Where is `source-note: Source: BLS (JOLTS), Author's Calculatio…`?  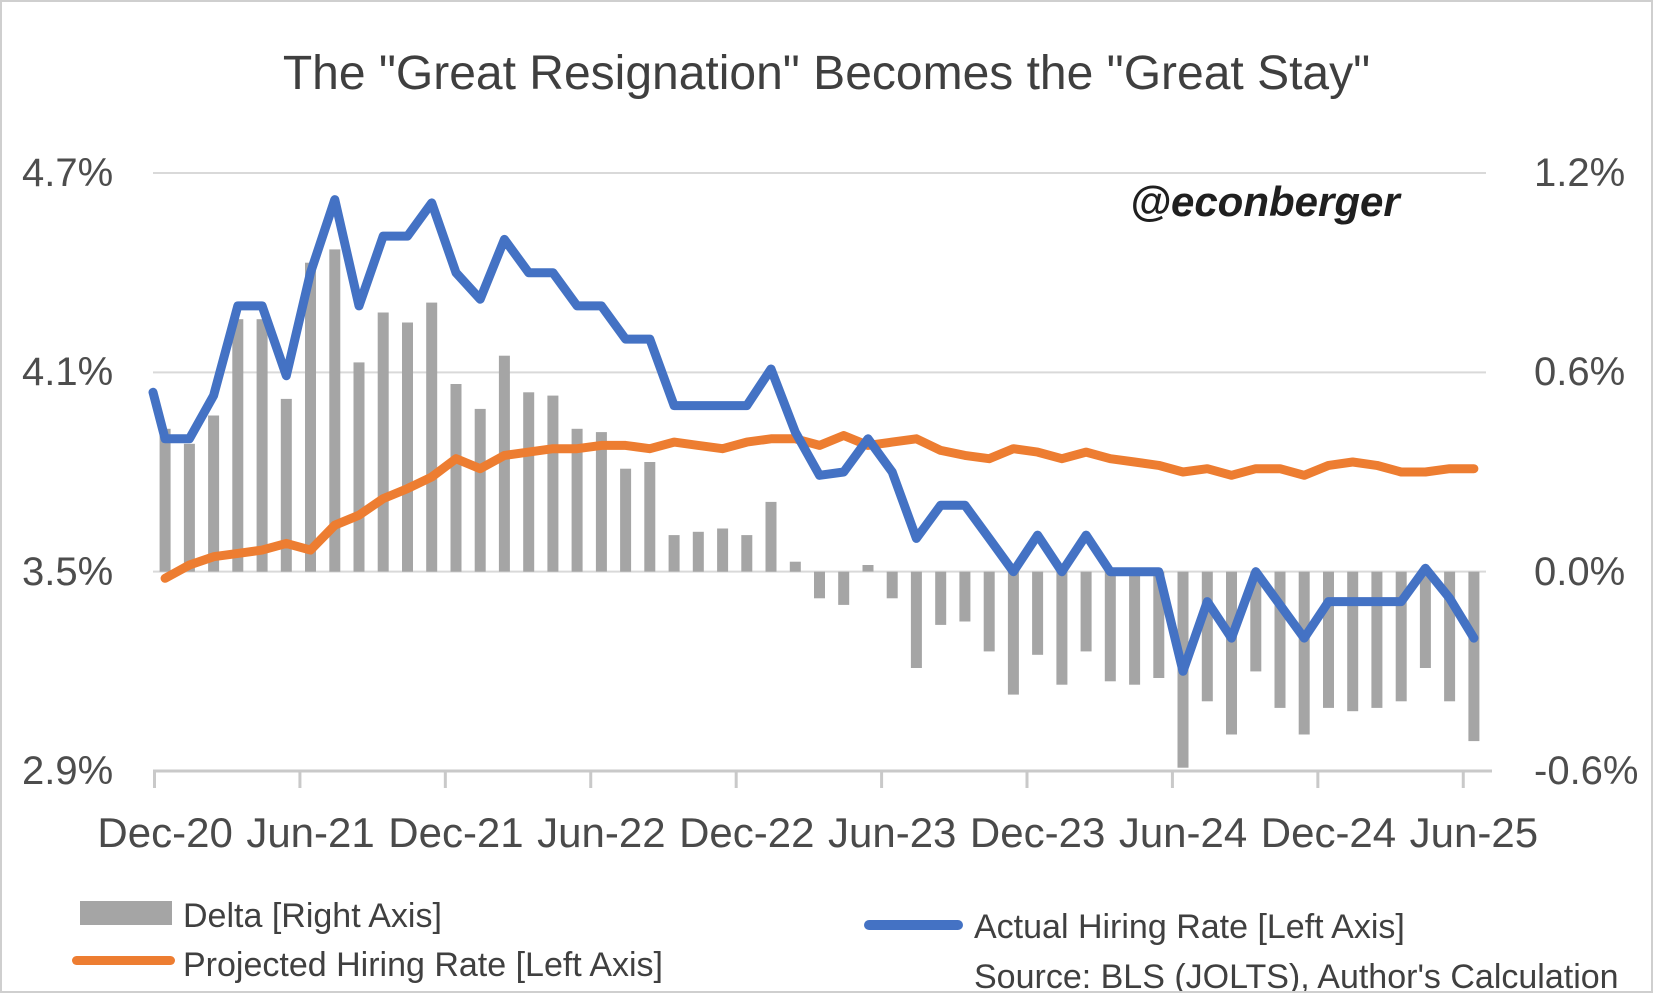
source-note: Source: BLS (JOLTS), Author's Calculatio… is located at coordinates (1296, 975).